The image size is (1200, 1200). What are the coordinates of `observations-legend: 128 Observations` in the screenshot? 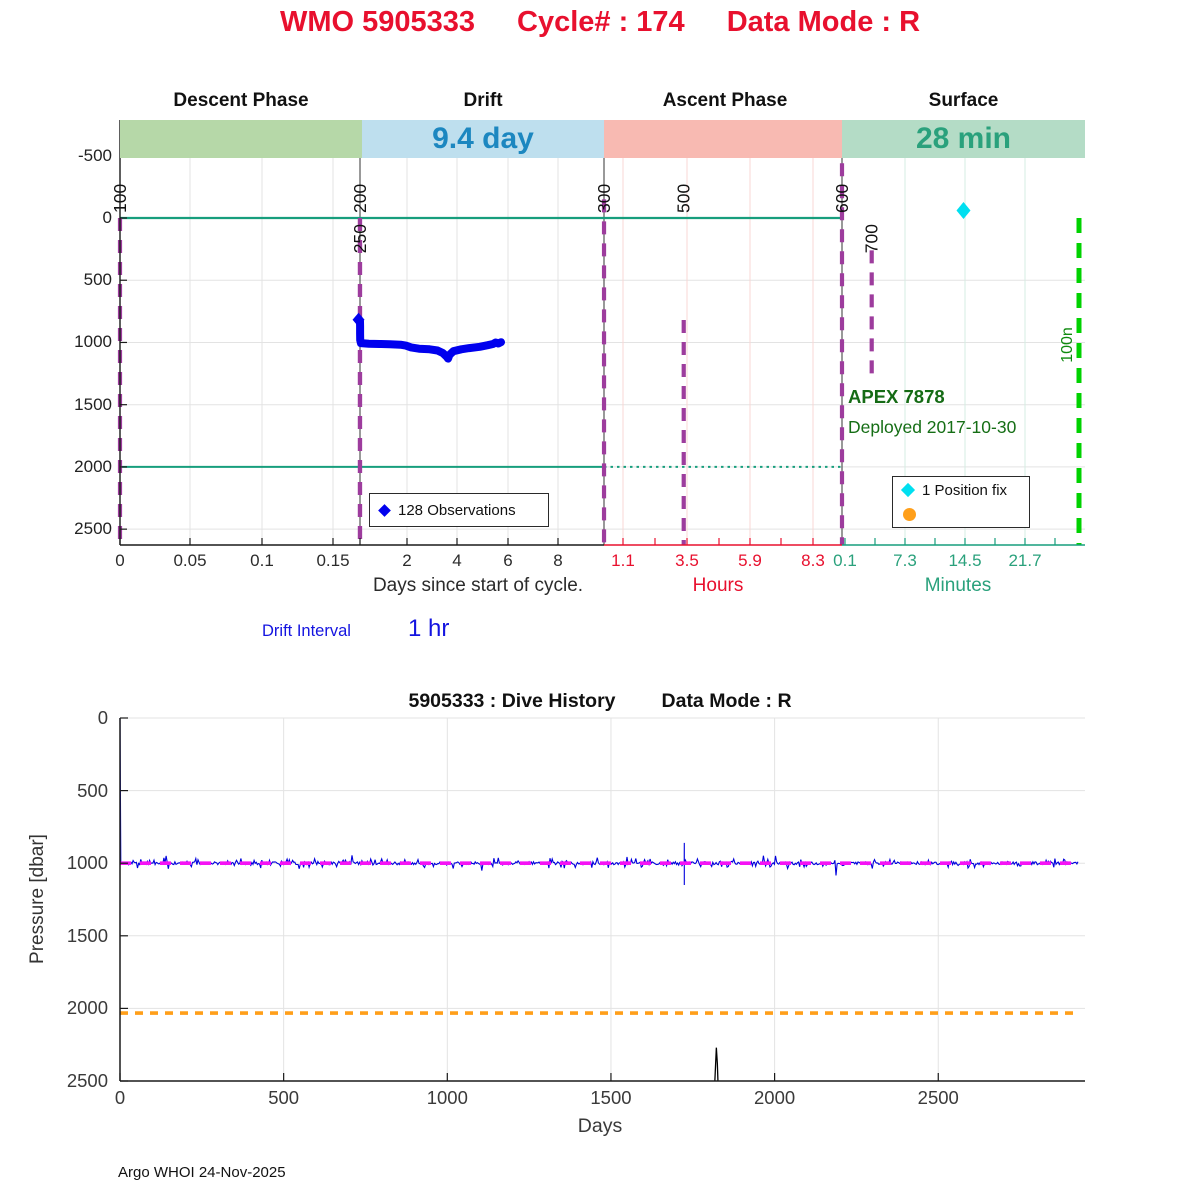 It's located at (459, 510).